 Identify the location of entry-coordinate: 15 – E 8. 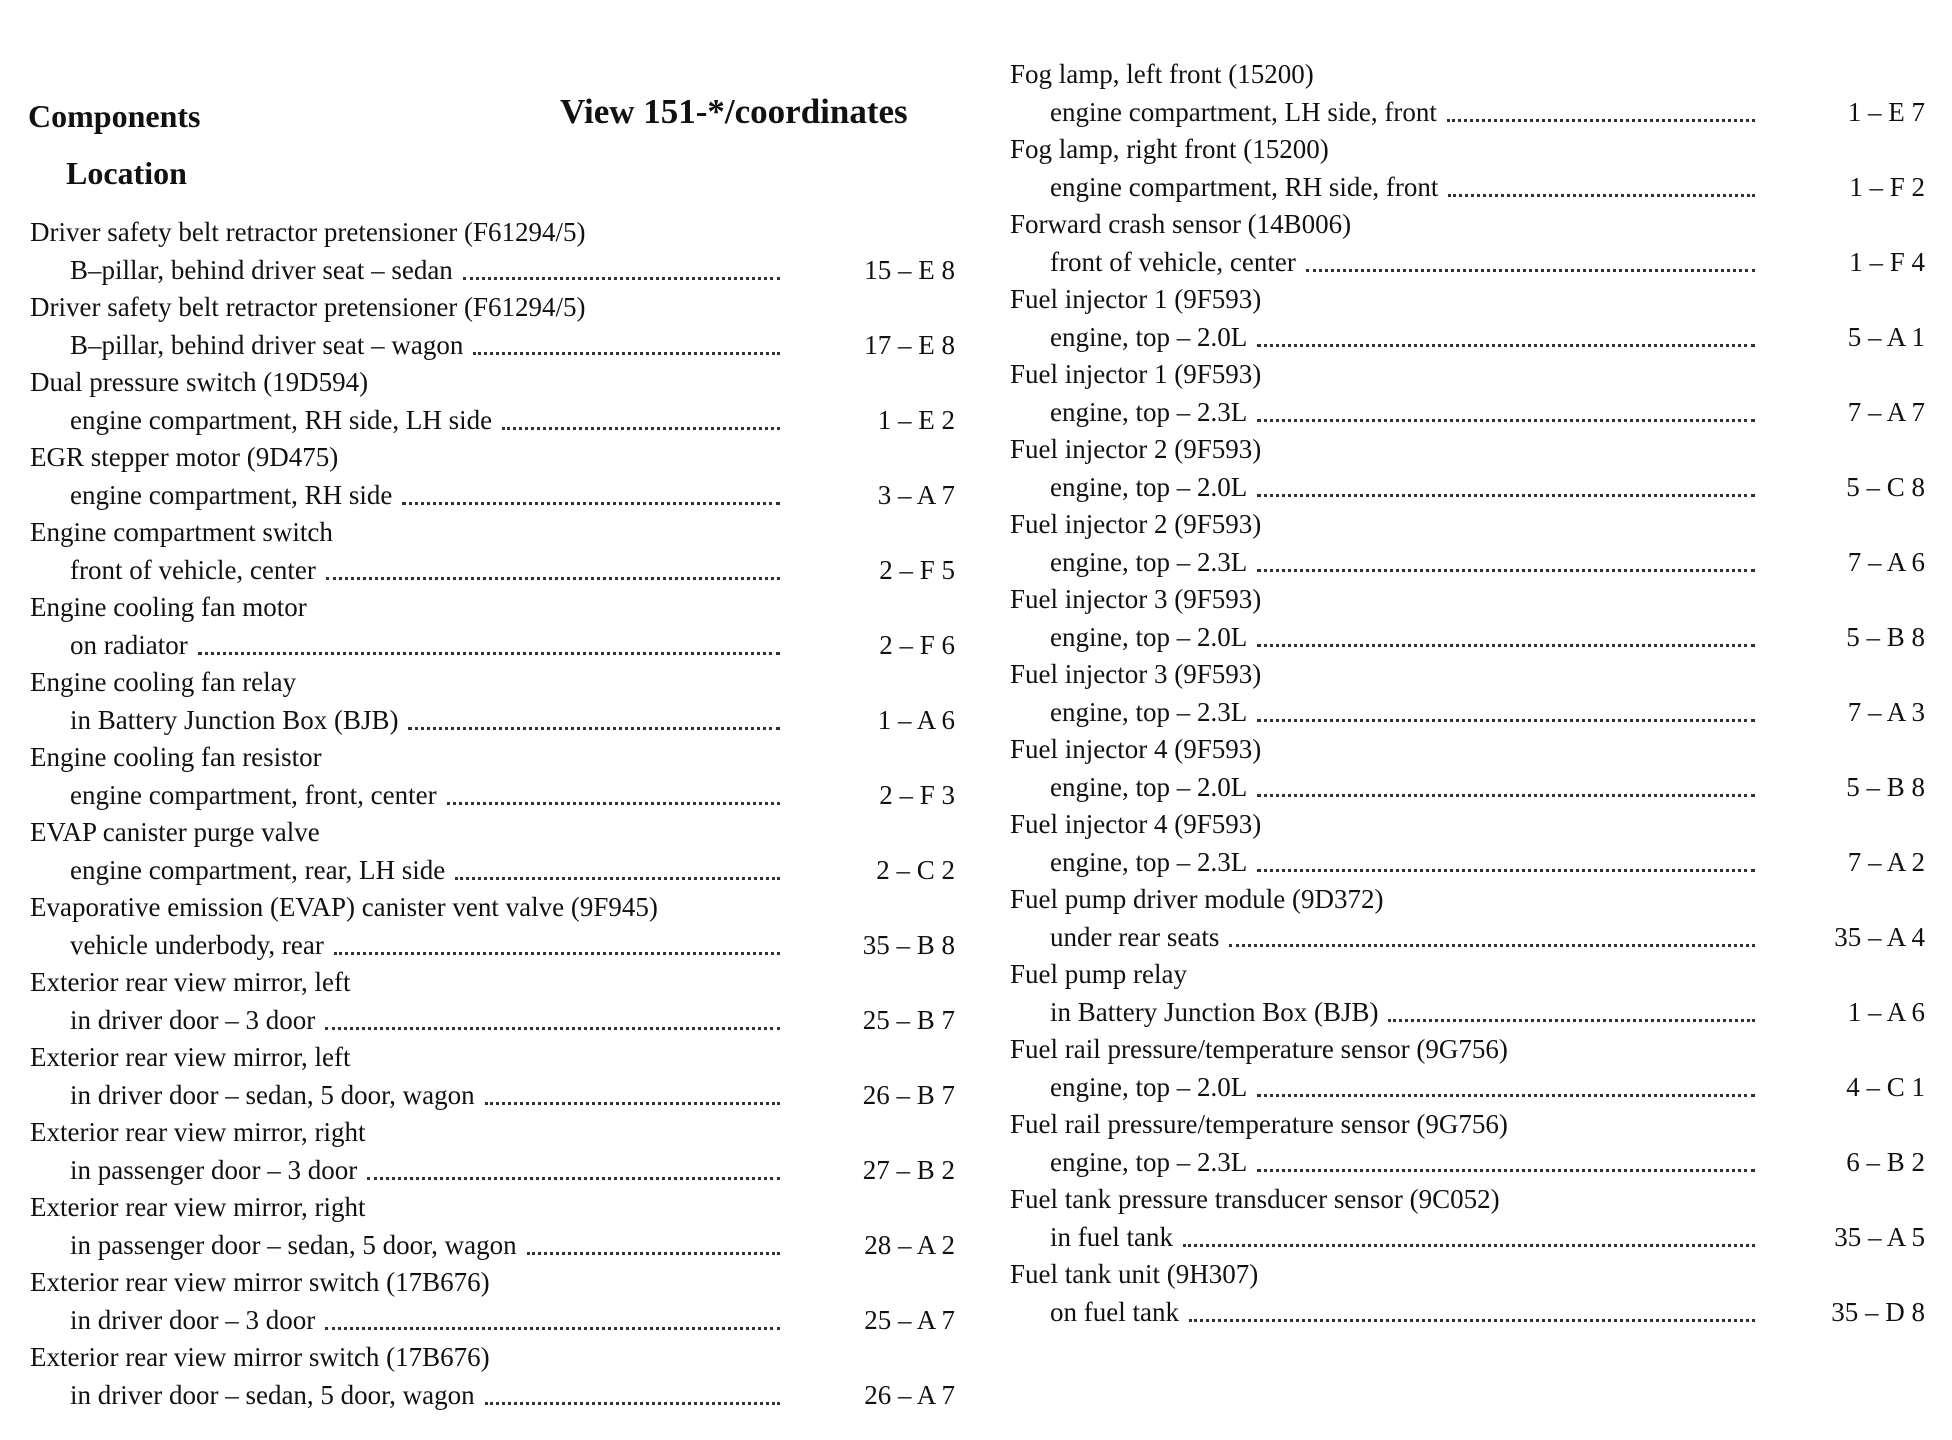
(909, 269).